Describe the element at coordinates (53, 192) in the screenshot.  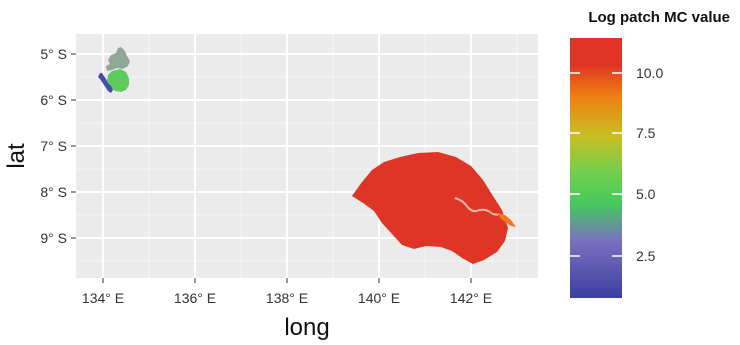
I see `y-tick-label: 8° S` at that location.